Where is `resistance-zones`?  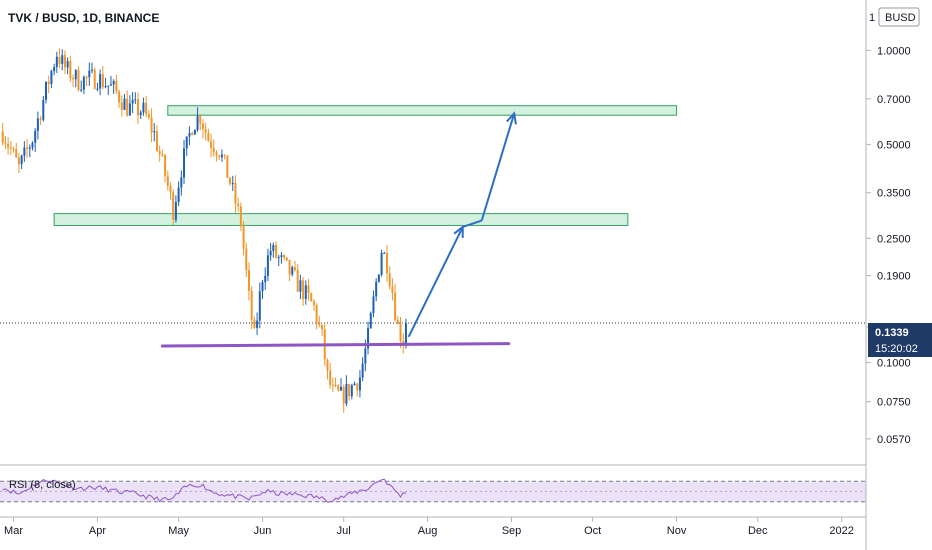
resistance-zones is located at coordinates (365, 165).